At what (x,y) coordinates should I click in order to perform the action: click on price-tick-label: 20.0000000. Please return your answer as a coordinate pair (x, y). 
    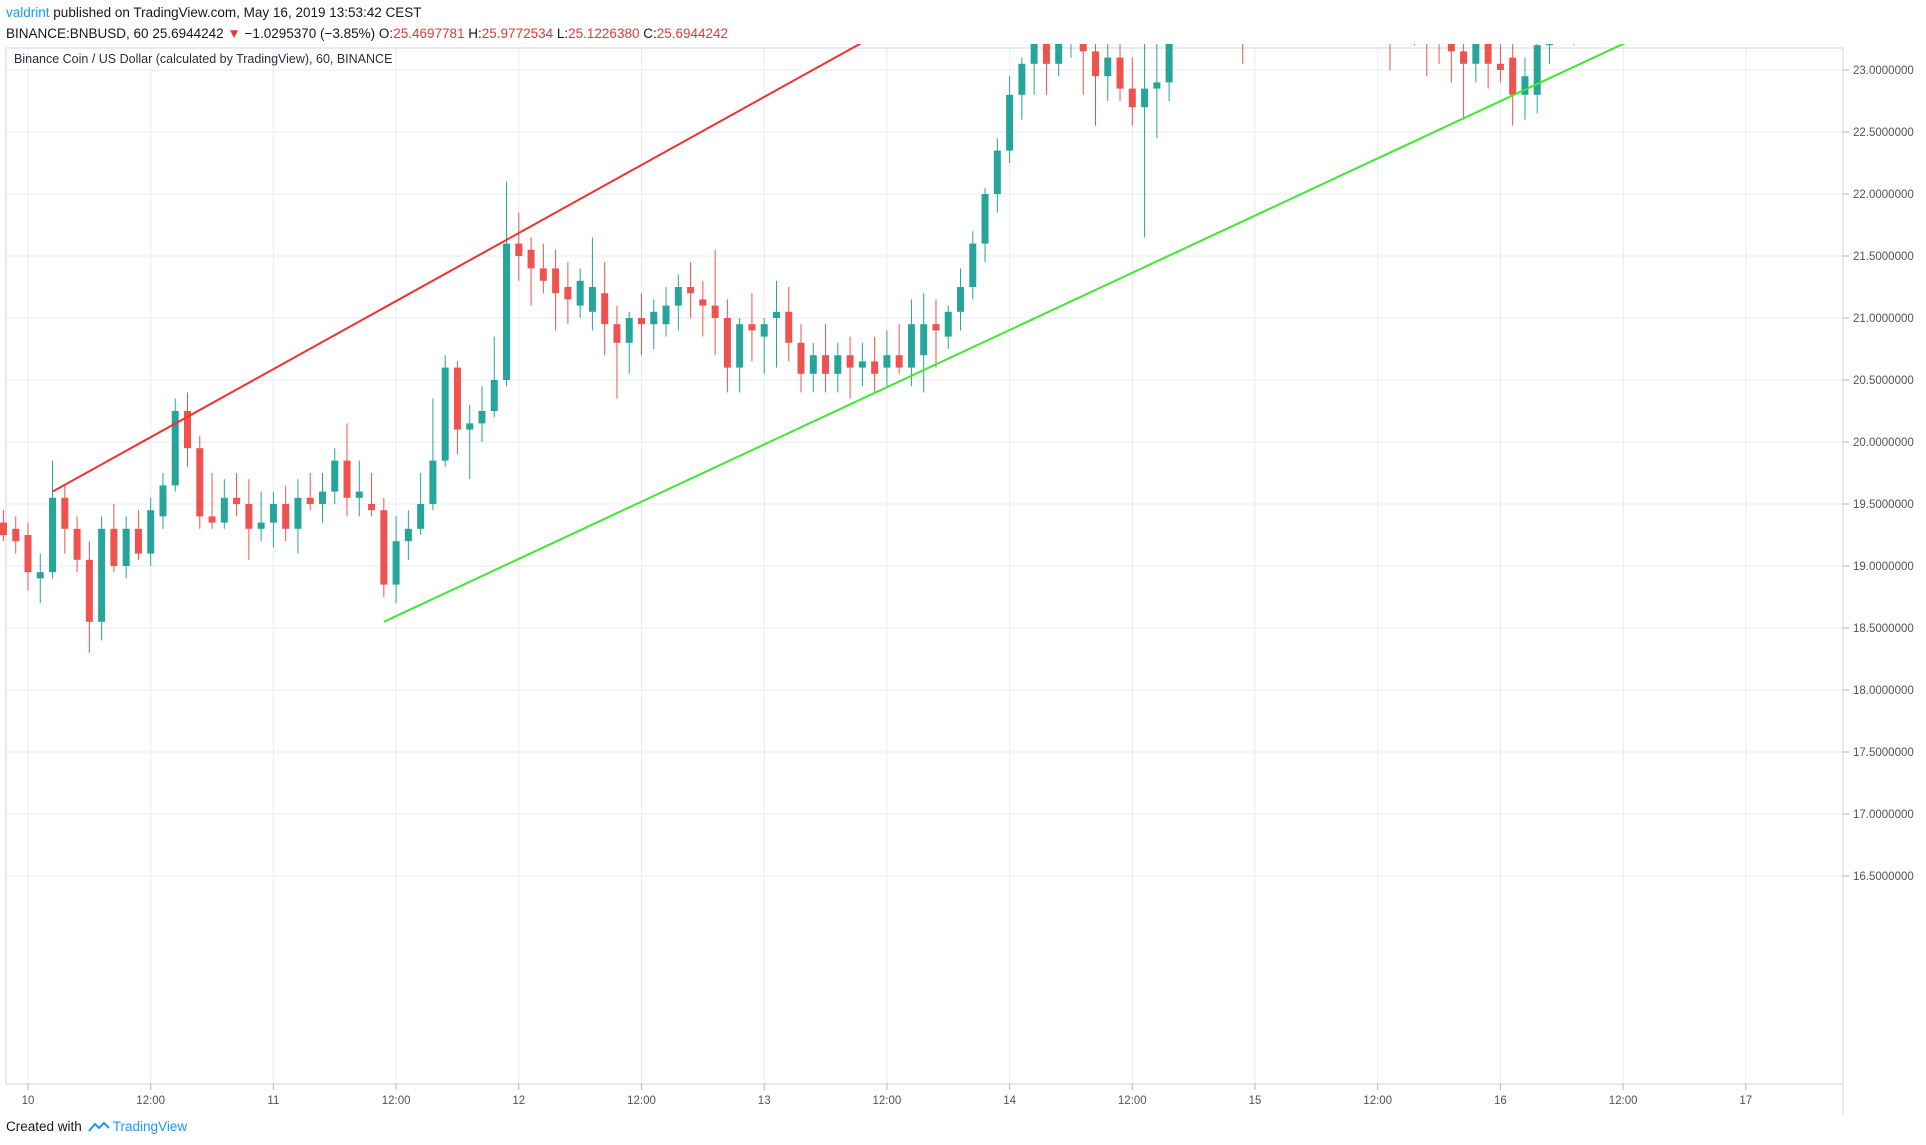
    Looking at the image, I should click on (1883, 443).